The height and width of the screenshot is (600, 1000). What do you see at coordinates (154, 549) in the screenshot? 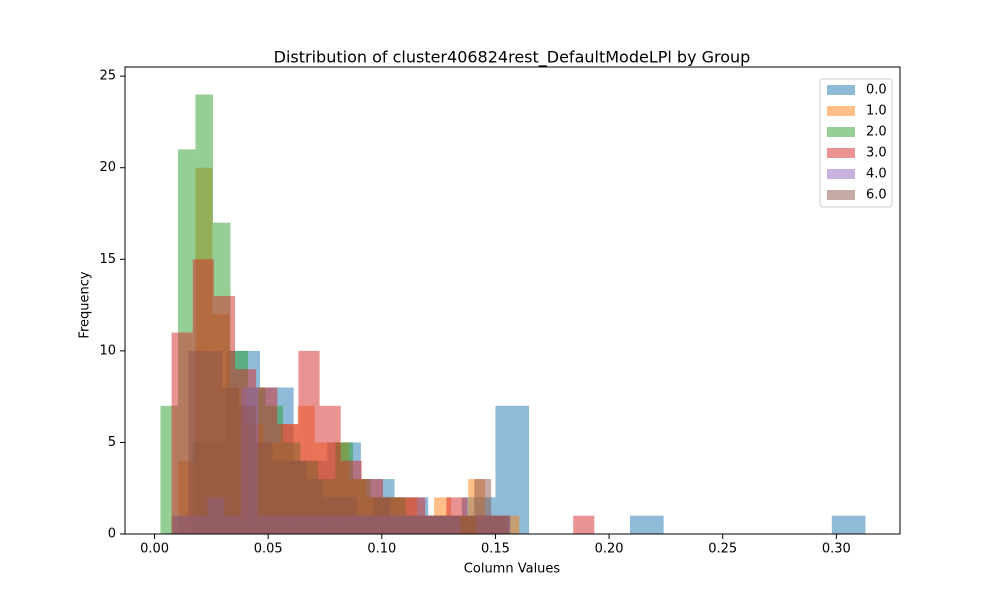
I see `x-tick-label: 0.00` at bounding box center [154, 549].